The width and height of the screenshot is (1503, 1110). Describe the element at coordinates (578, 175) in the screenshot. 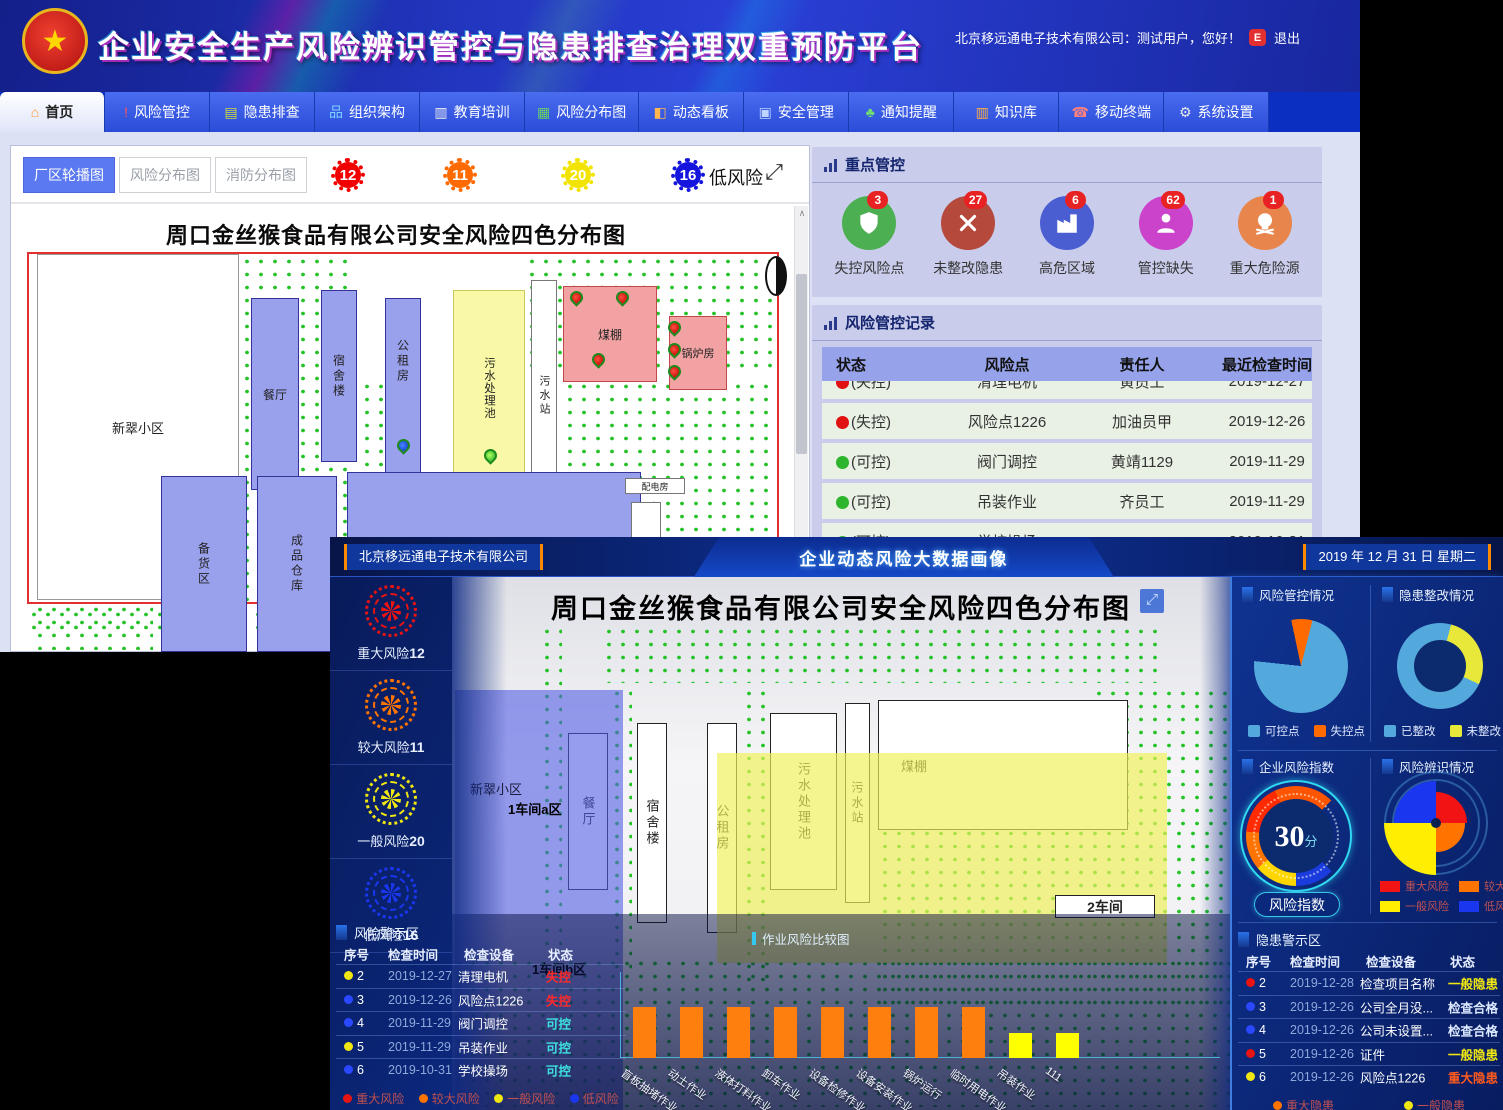

I see `risk-count-badge: 20` at that location.